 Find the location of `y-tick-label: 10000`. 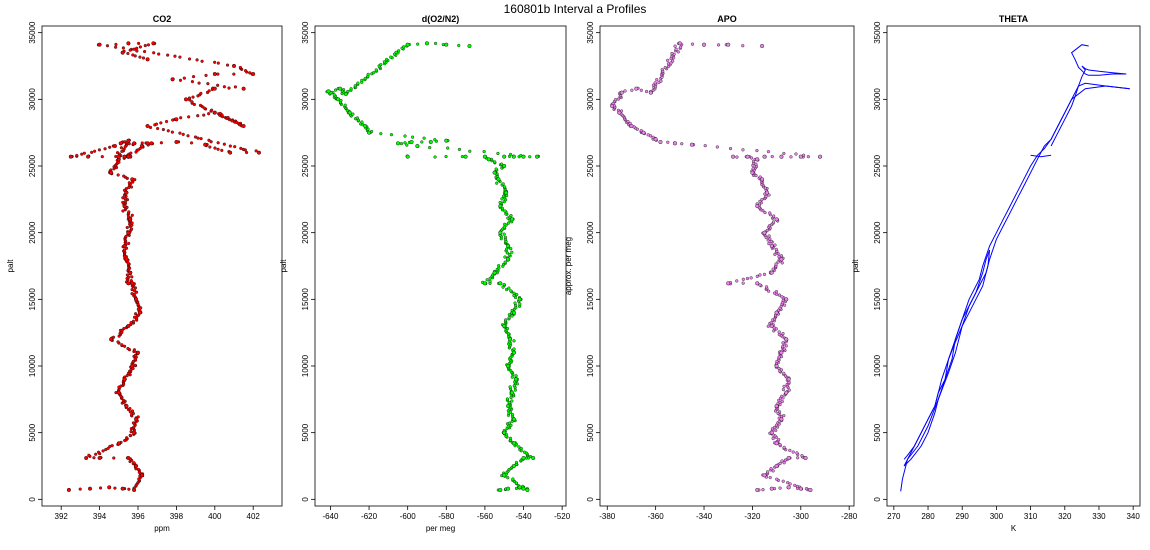

y-tick-label: 10000 is located at coordinates (590, 365).